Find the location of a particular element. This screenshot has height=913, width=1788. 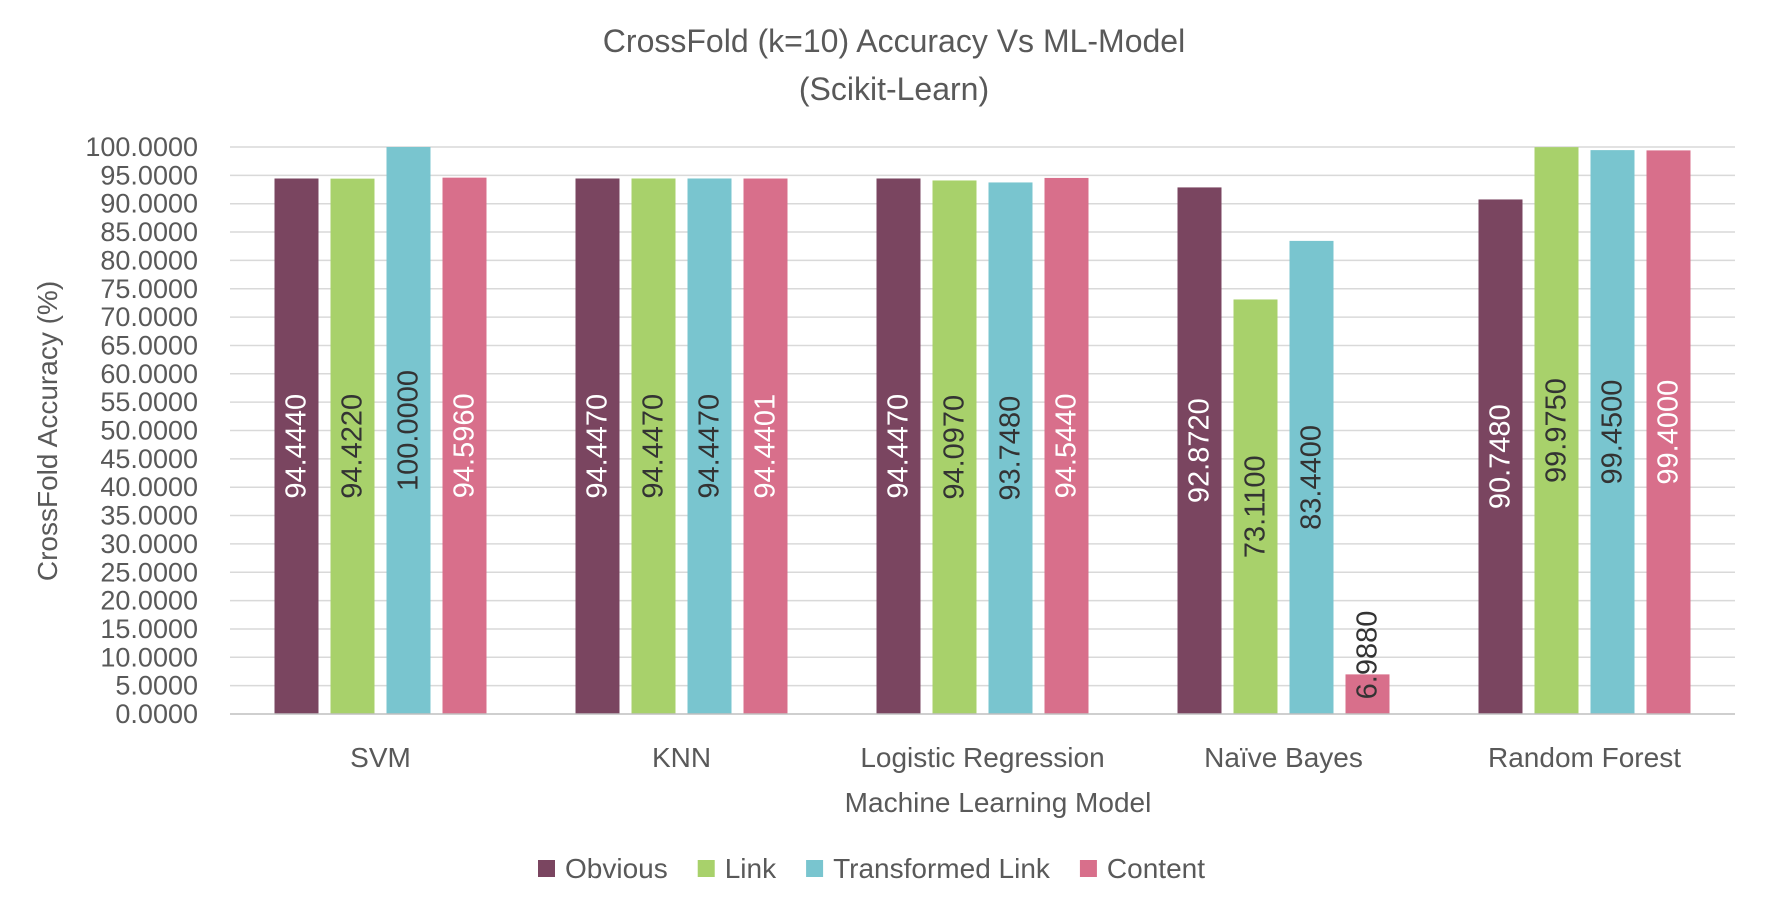

data-label: 92.8720 is located at coordinates (1200, 450).